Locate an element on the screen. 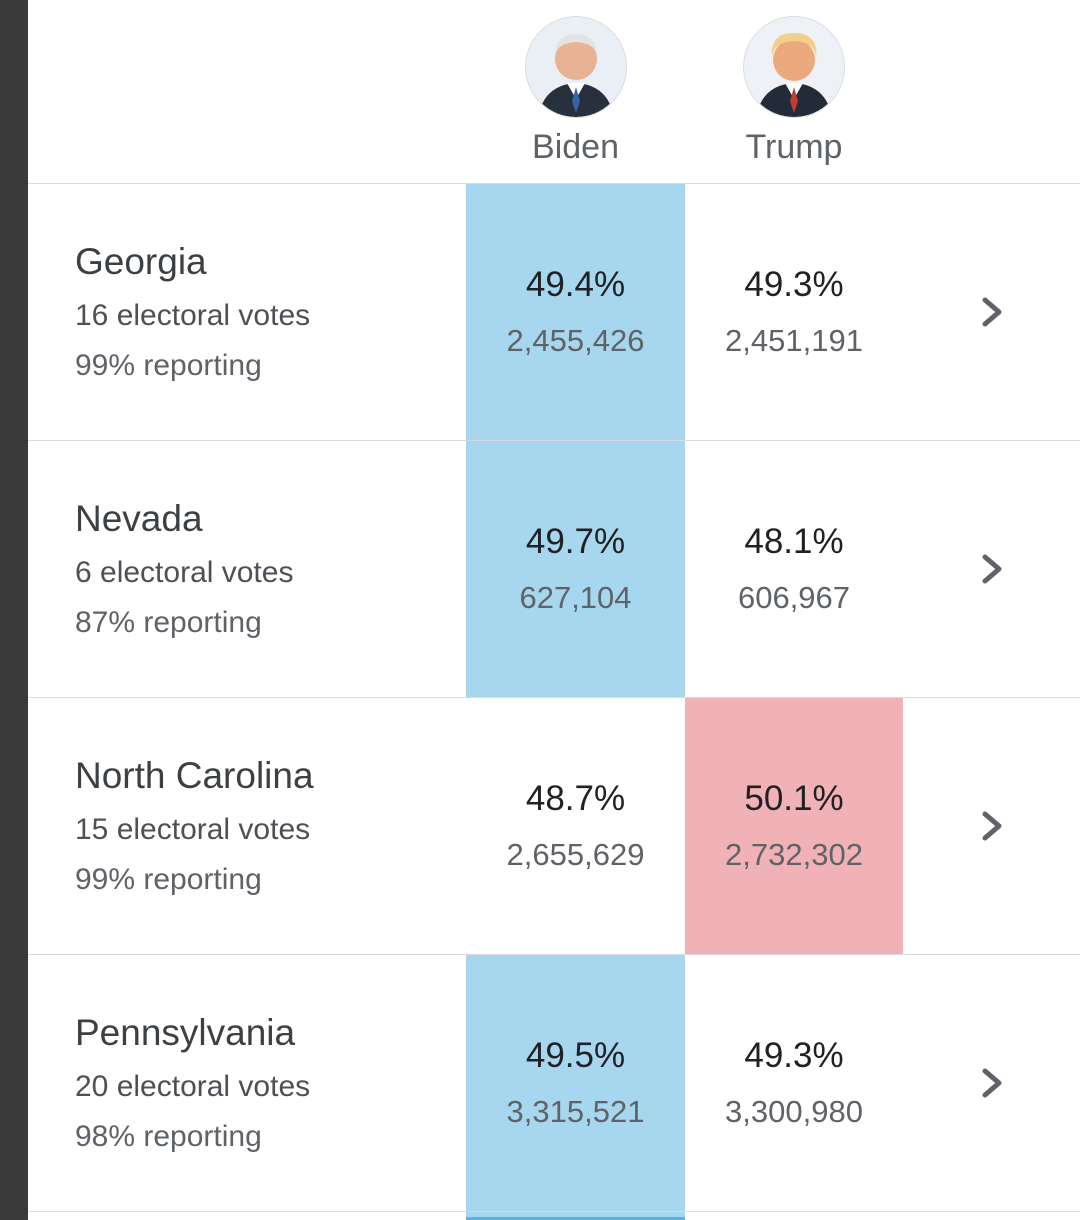 The width and height of the screenshot is (1080, 1220). candidate-trump: Trump is located at coordinates (794, 91).